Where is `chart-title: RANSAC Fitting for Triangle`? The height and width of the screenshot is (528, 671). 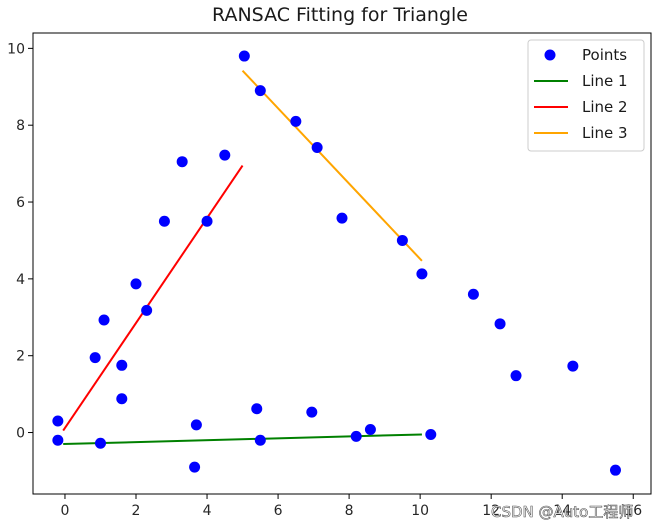 chart-title: RANSAC Fitting for Triangle is located at coordinates (340, 15).